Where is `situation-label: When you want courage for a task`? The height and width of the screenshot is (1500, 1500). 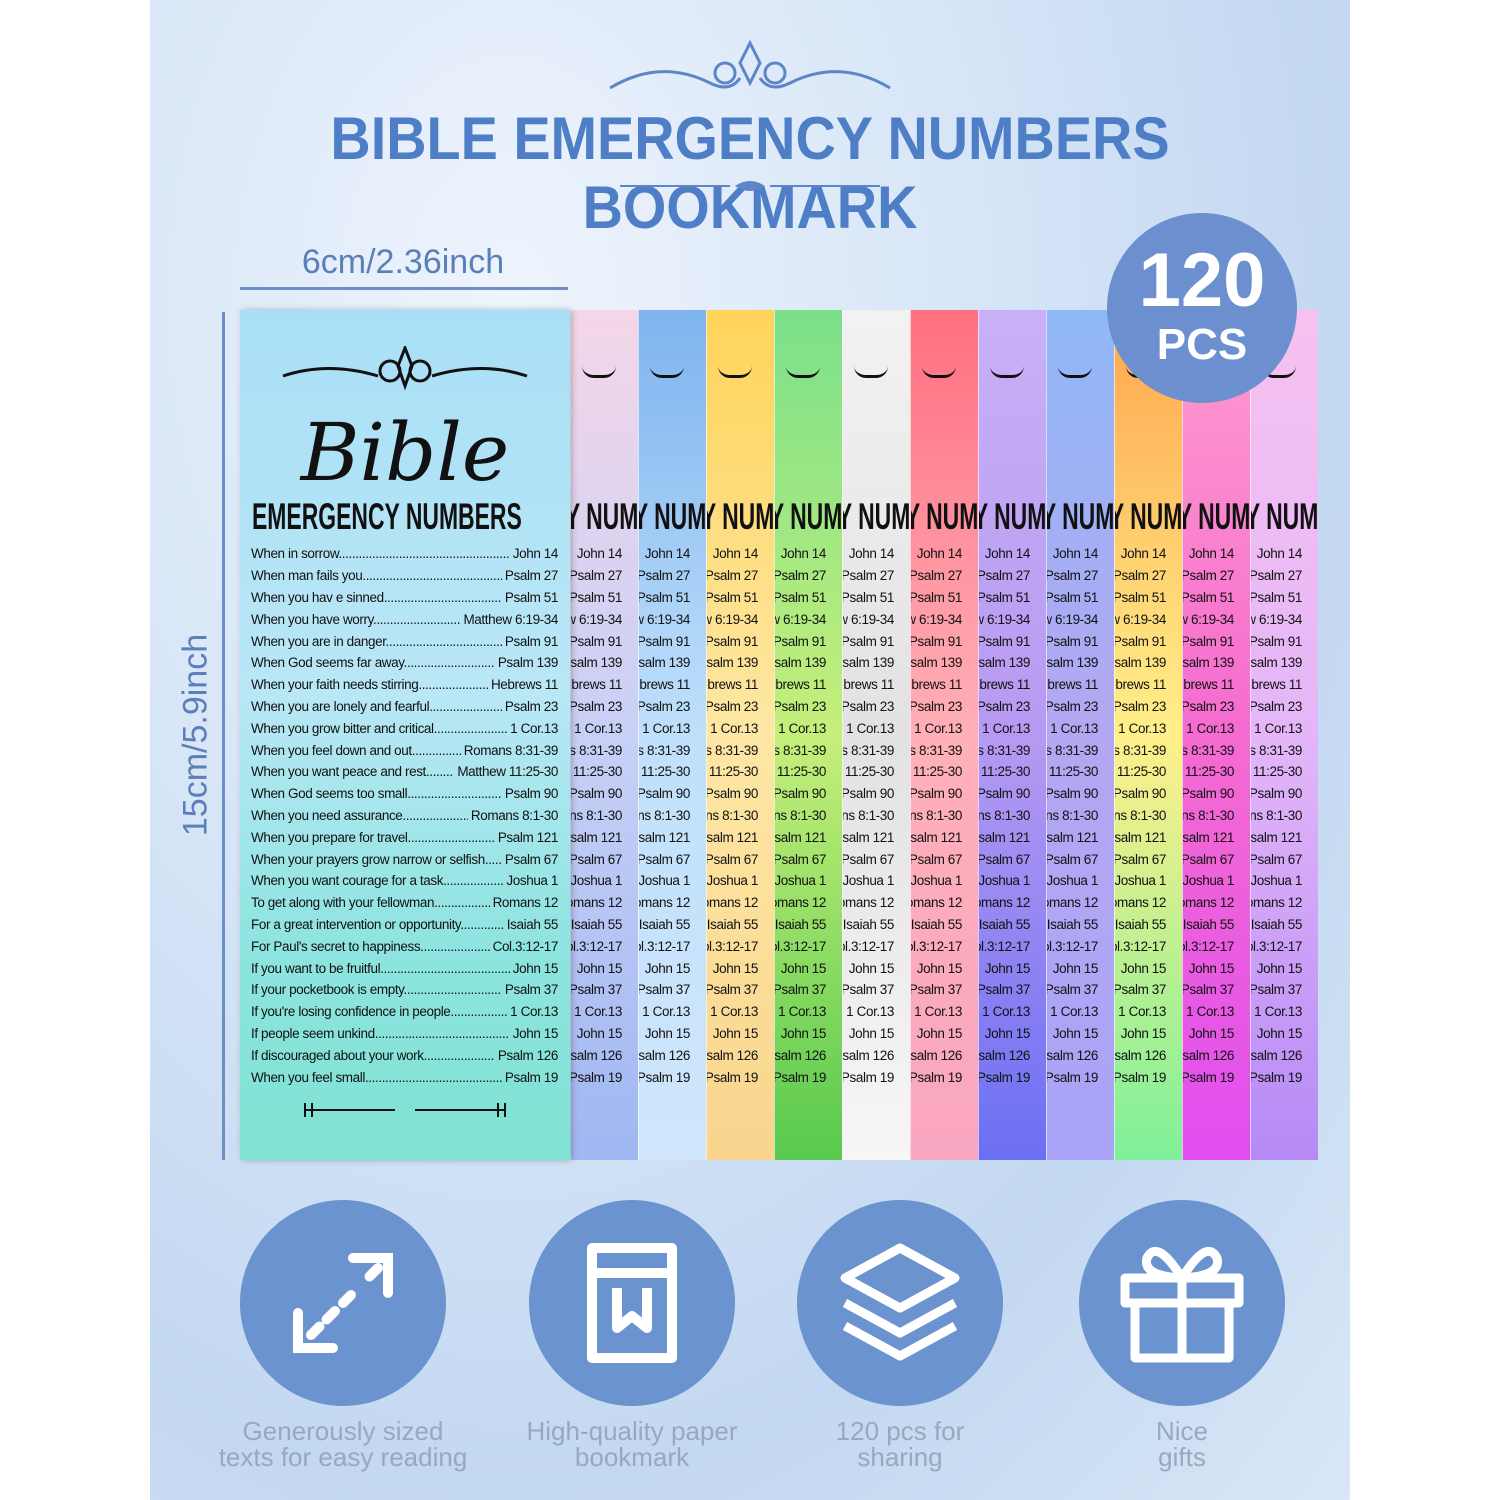
situation-label: When you want courage for a task is located at coordinates (377, 880).